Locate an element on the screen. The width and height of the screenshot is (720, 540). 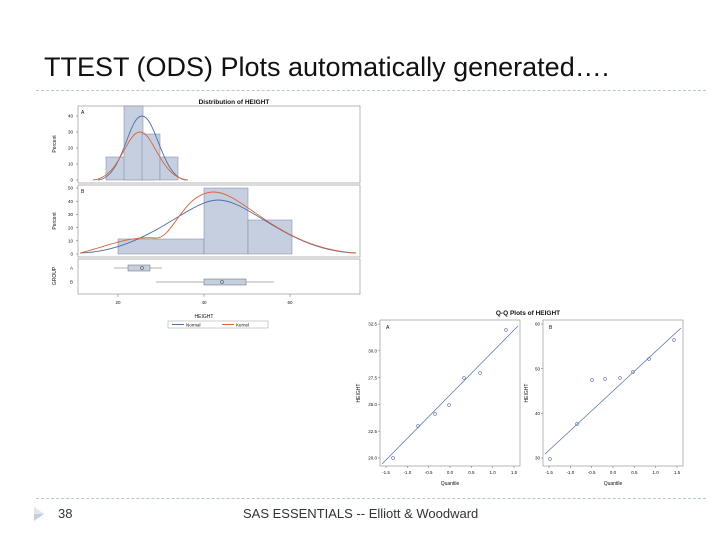
qq-b-xtick-label: 0.0 is located at coordinates (613, 472).